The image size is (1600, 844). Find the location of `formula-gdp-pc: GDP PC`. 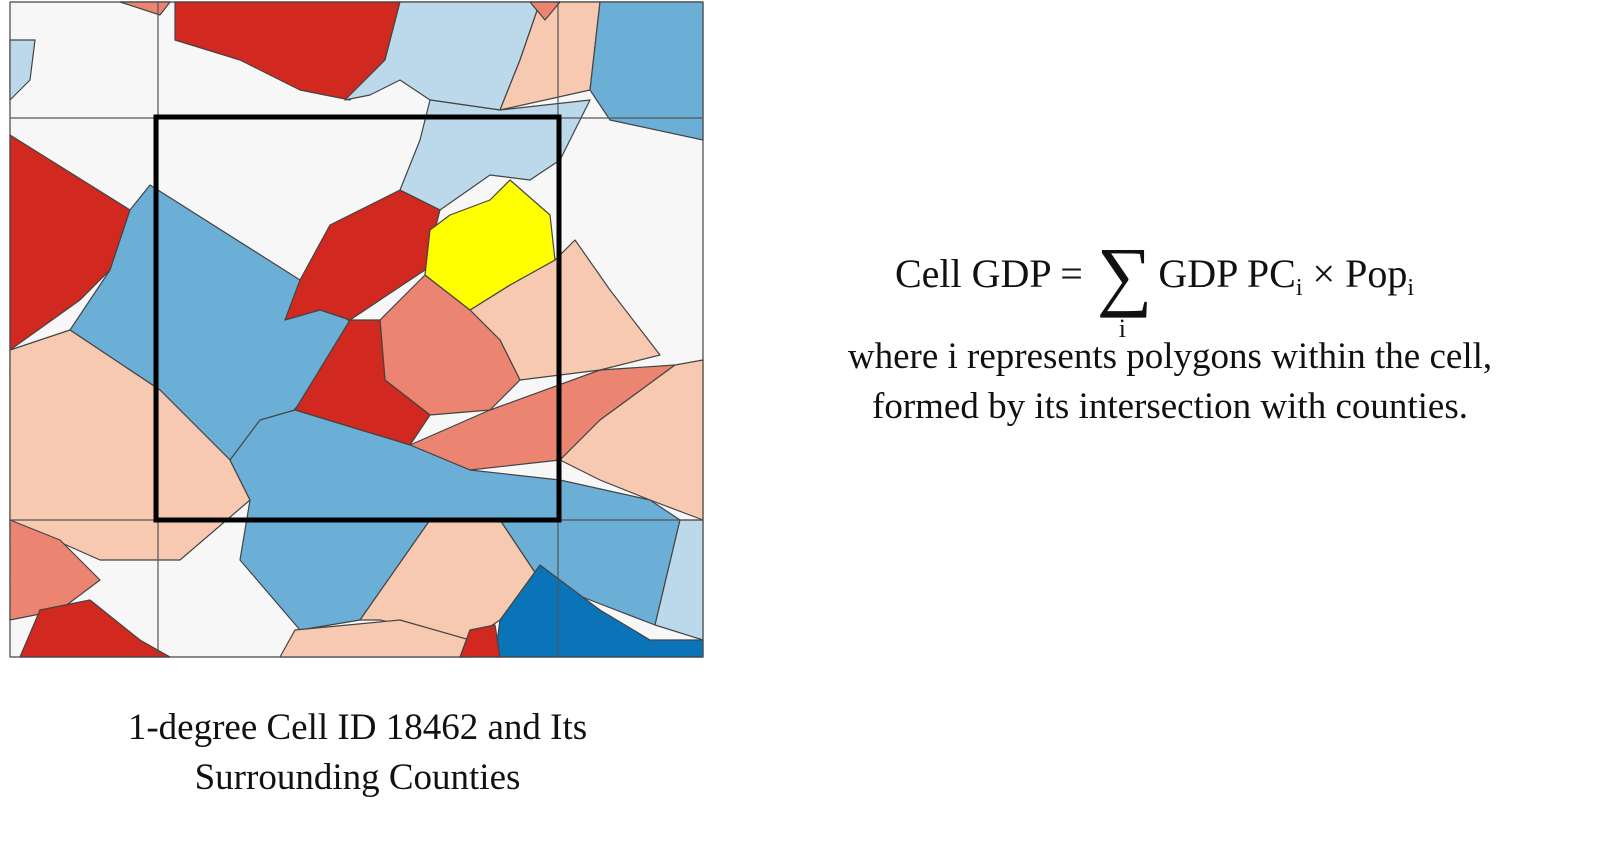

formula-gdp-pc: GDP PC is located at coordinates (1227, 273).